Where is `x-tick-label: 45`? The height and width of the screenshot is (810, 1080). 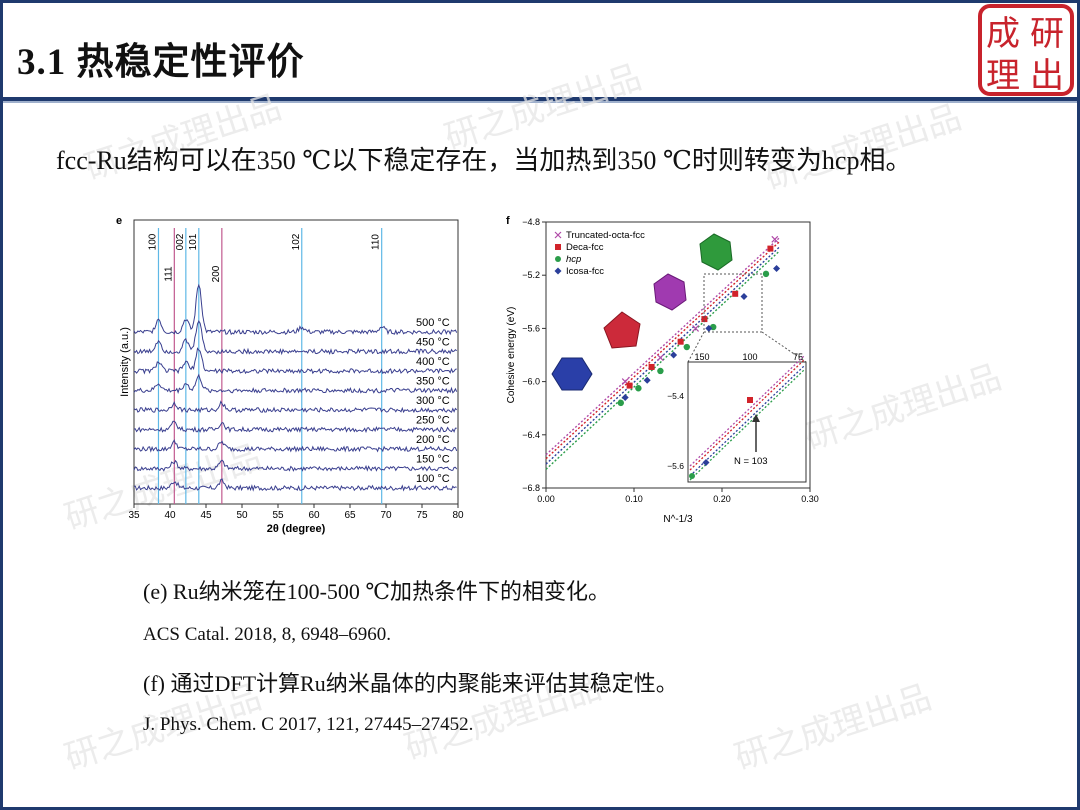 x-tick-label: 45 is located at coordinates (206, 515).